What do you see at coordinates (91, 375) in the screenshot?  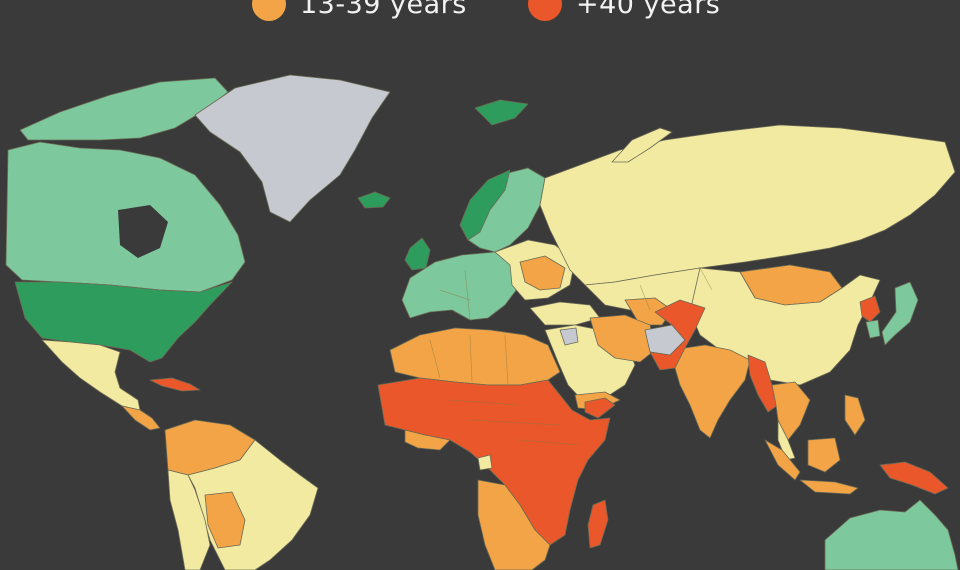 I see `region-mexico` at bounding box center [91, 375].